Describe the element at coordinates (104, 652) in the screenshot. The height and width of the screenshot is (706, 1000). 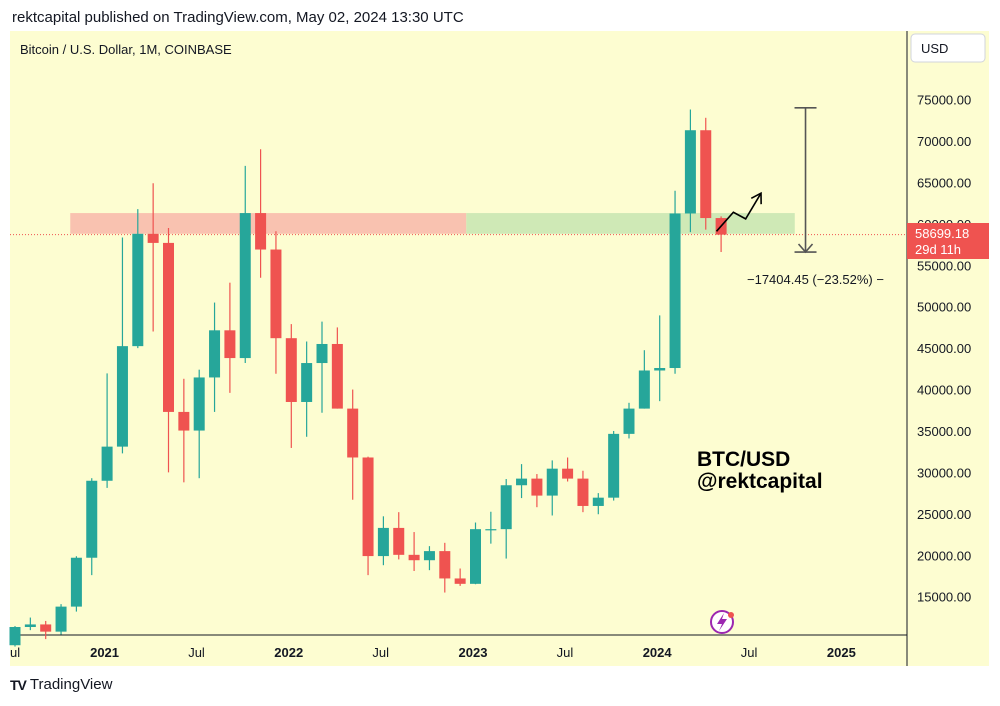
I see `time-tick-label: 2021` at that location.